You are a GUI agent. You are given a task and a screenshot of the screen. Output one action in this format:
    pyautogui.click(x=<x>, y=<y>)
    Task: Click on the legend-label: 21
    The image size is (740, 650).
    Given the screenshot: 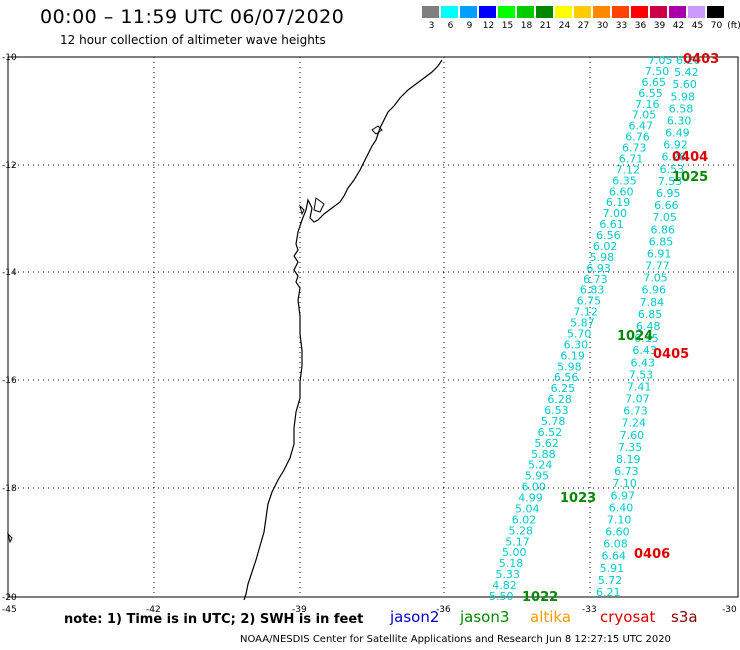 What is the action you would take?
    pyautogui.click(x=545, y=26)
    